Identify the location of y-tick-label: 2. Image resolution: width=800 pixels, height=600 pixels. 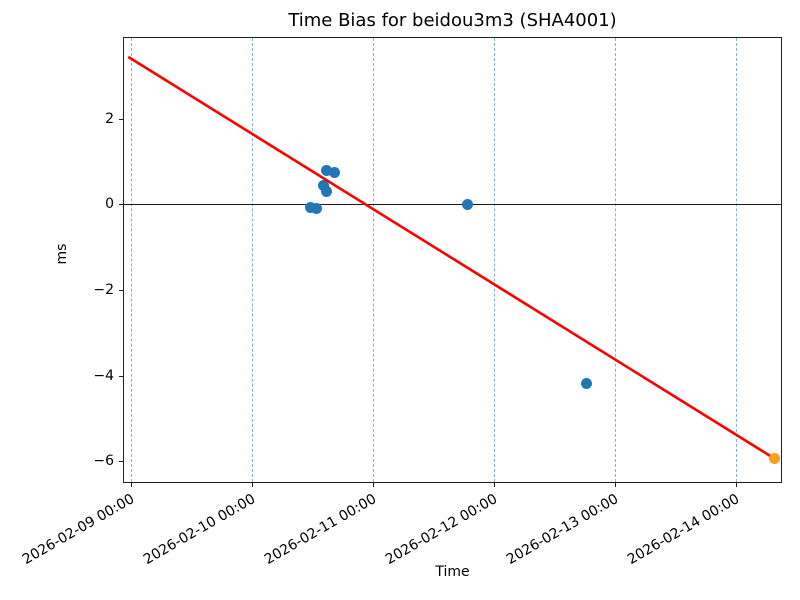
(109, 118).